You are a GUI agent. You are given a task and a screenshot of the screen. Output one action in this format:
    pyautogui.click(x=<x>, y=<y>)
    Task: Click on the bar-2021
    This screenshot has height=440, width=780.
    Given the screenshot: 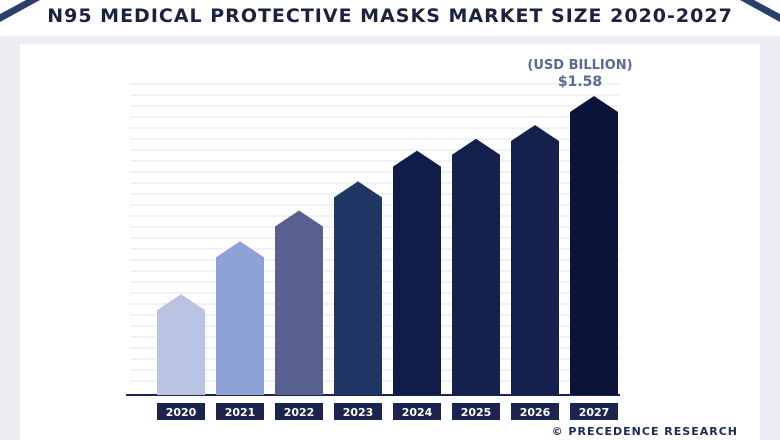 What is the action you would take?
    pyautogui.click(x=240, y=318)
    